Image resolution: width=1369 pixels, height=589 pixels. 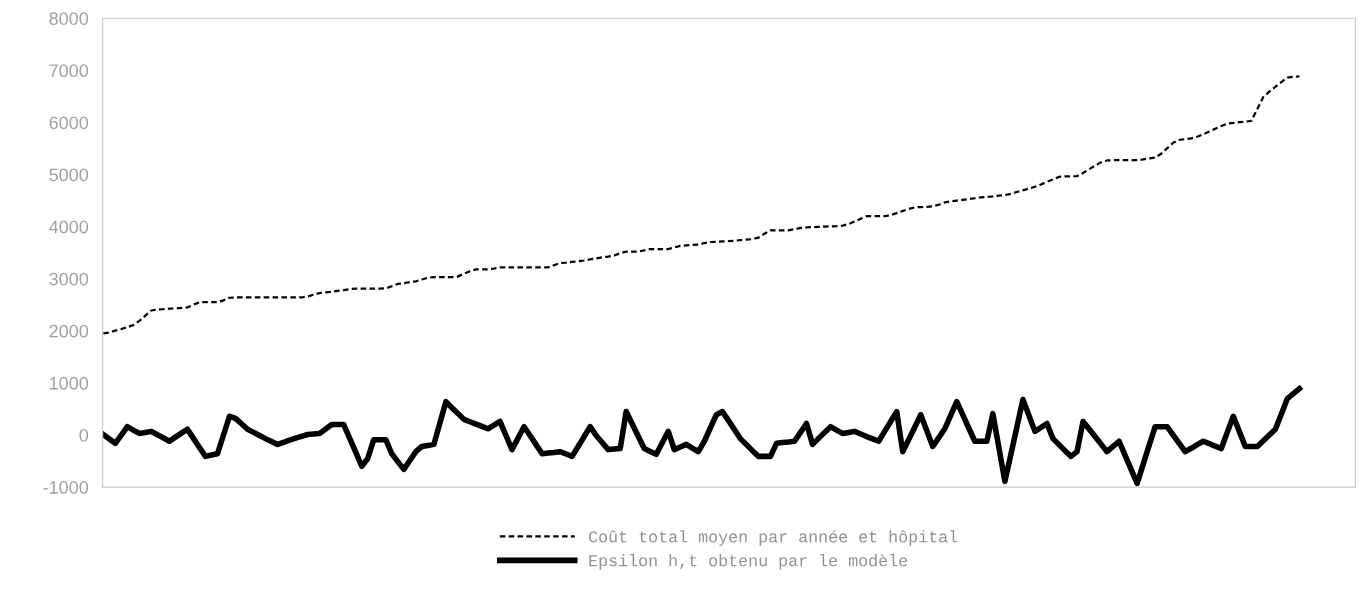 What do you see at coordinates (69, 123) in the screenshot?
I see `y-tick-label: 6000` at bounding box center [69, 123].